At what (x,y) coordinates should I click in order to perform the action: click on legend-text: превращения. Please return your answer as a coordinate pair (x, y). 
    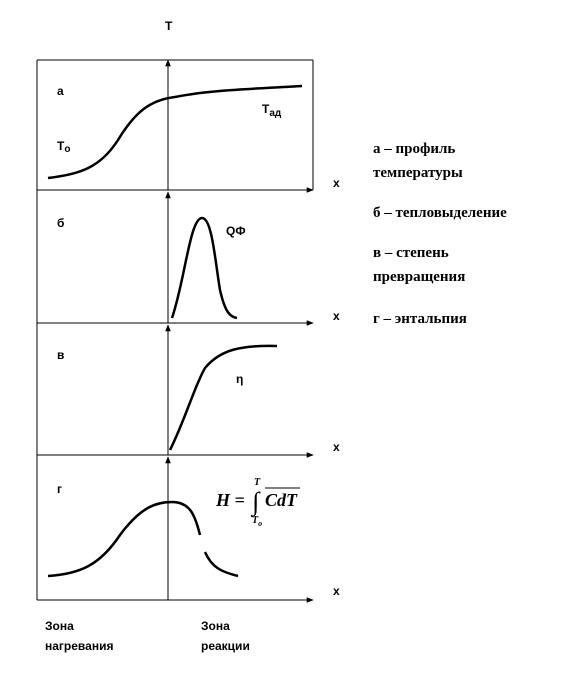
    Looking at the image, I should click on (419, 277).